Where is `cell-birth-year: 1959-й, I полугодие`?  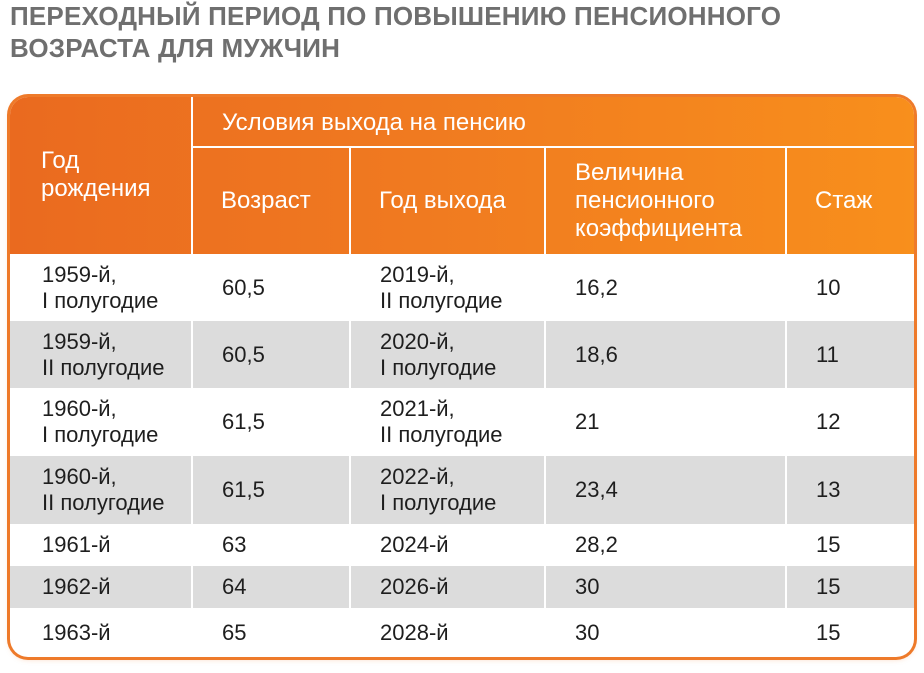 cell-birth-year: 1959-й, I полугодие is located at coordinates (117, 287).